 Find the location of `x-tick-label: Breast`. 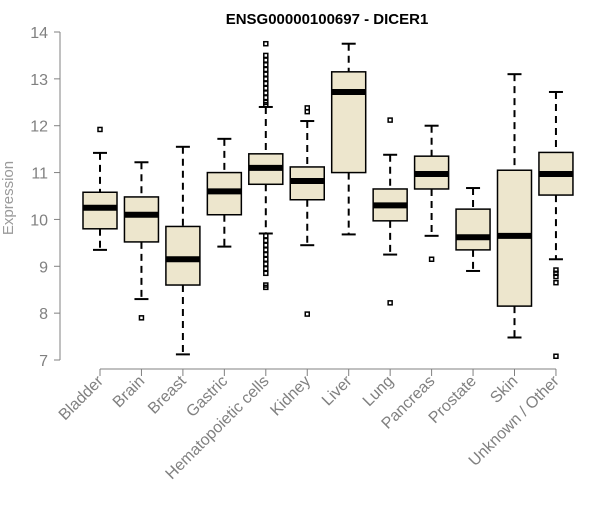

x-tick-label: Breast is located at coordinates (167, 394).